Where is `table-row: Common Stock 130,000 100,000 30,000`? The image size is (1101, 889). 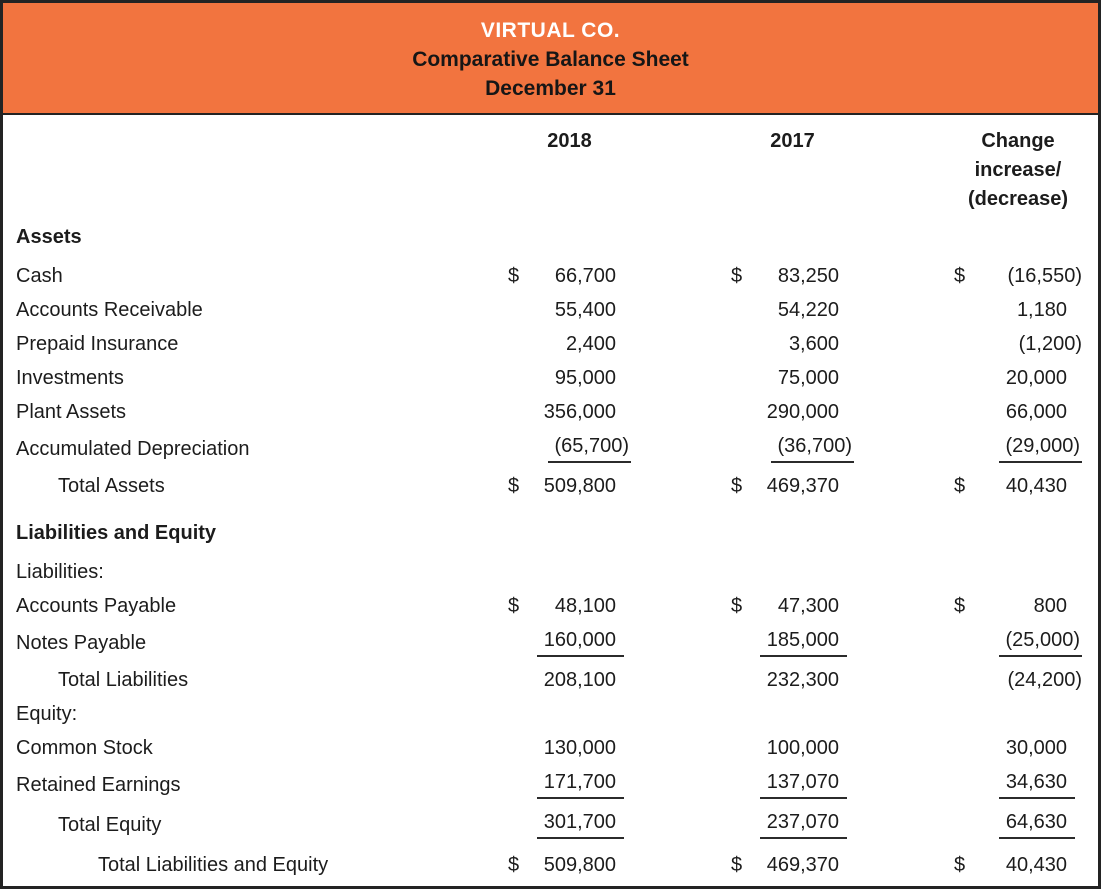 table-row: Common Stock 130,000 100,000 30,000 is located at coordinates (550, 748).